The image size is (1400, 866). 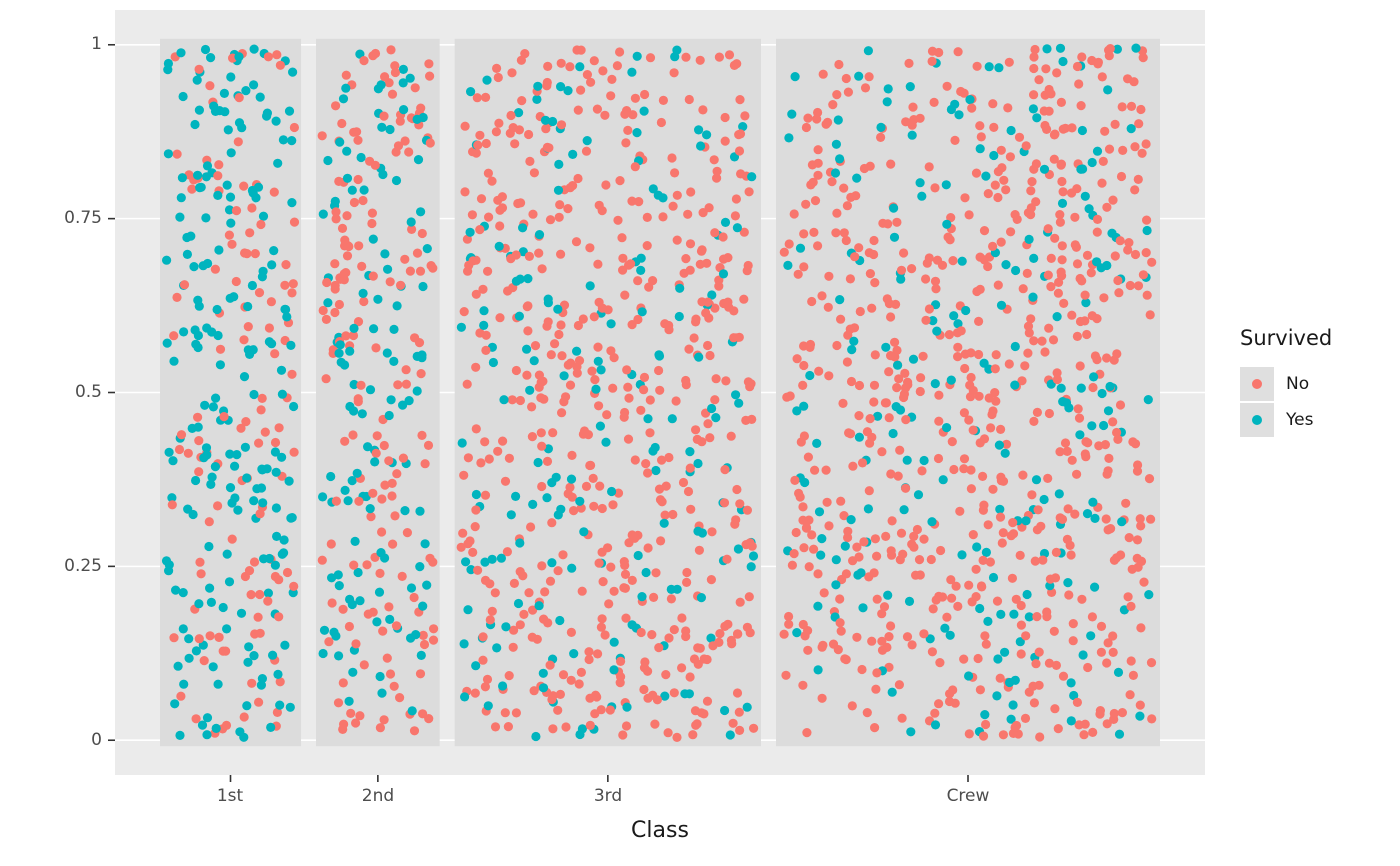 I want to click on y-tick-label-0_75: 0.75, so click(x=83, y=218).